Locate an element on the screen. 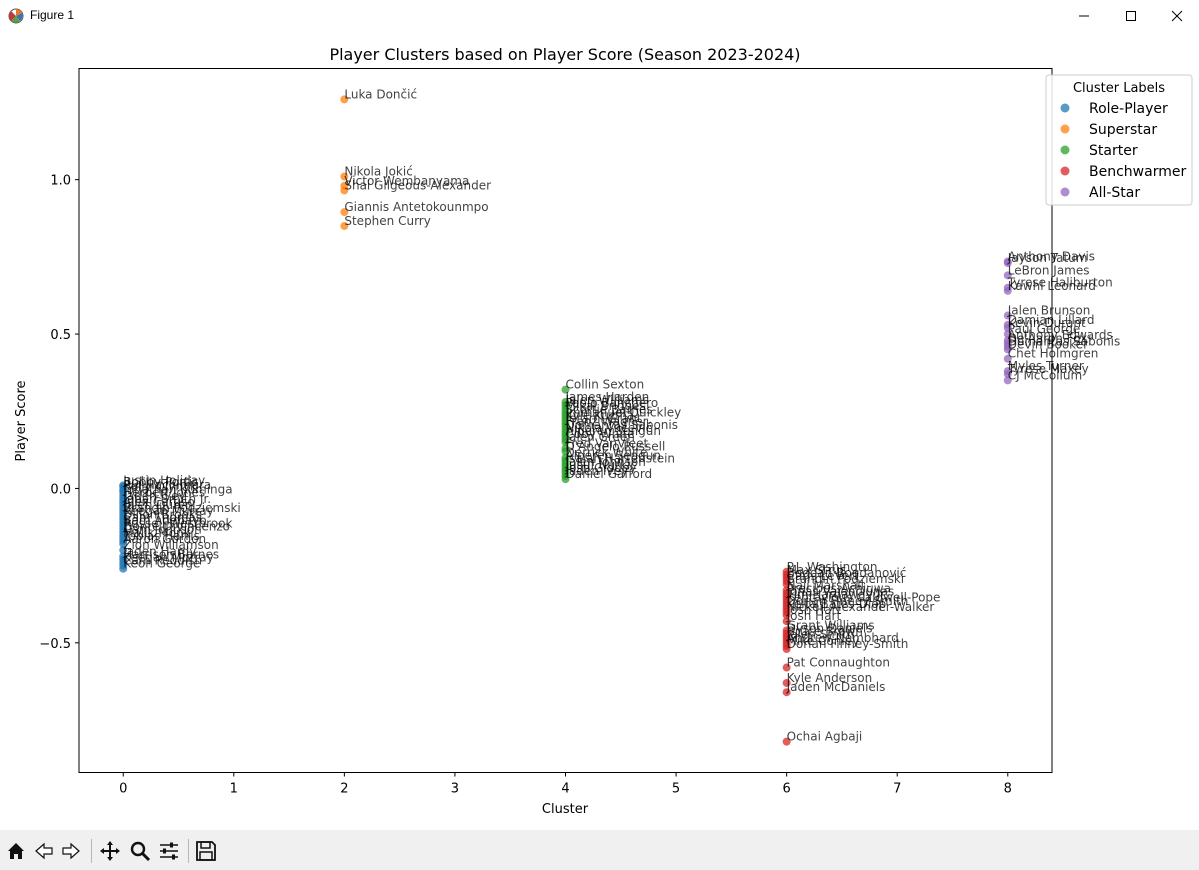 The image size is (1199, 870). data-point-label: Justin Holiday is located at coordinates (163, 480).